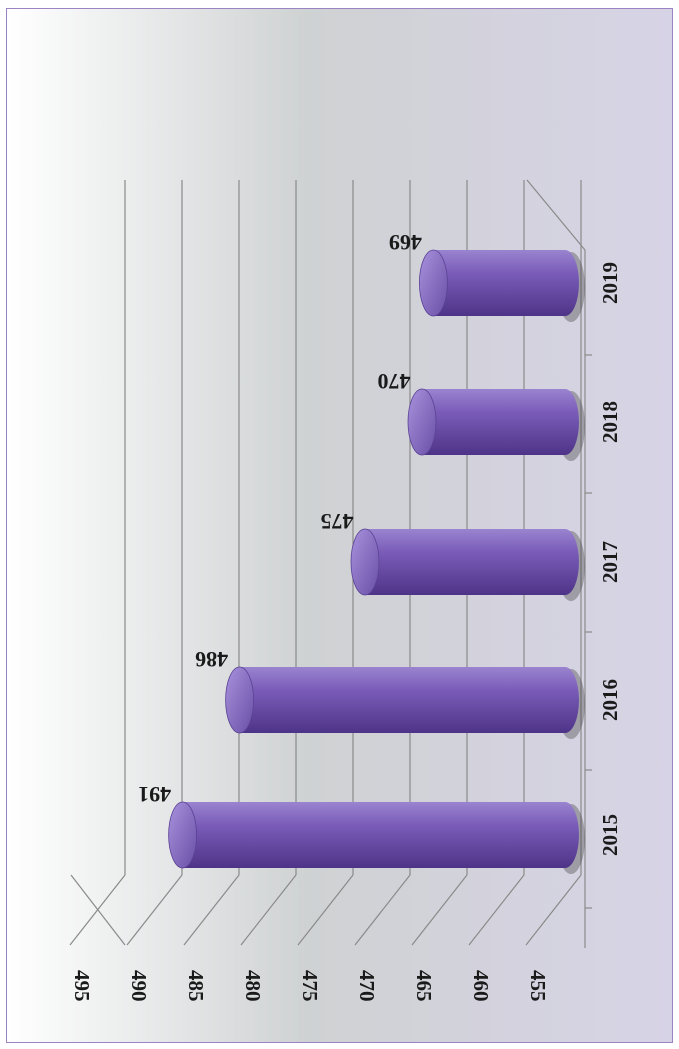 The image size is (679, 1049). I want to click on bar-2018, so click(496, 424).